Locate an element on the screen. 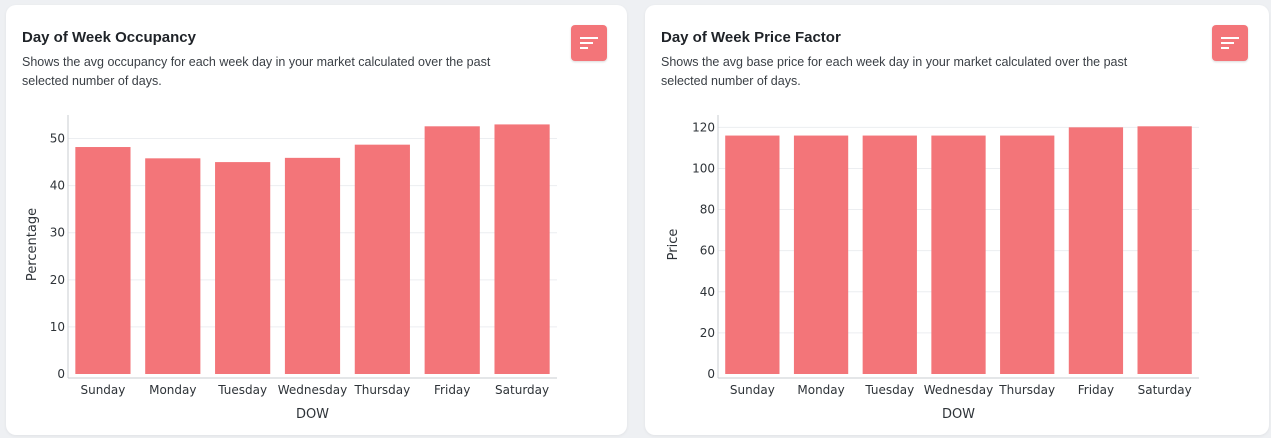 This screenshot has width=1271, height=438. y-axis-title: Percentage is located at coordinates (32, 244).